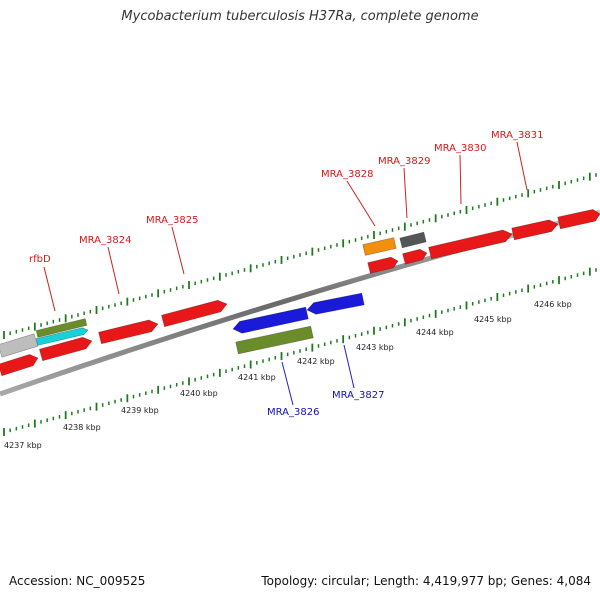  Describe the element at coordinates (274, 340) in the screenshot. I see `gene-arrow-MRA_3826-olive` at that location.